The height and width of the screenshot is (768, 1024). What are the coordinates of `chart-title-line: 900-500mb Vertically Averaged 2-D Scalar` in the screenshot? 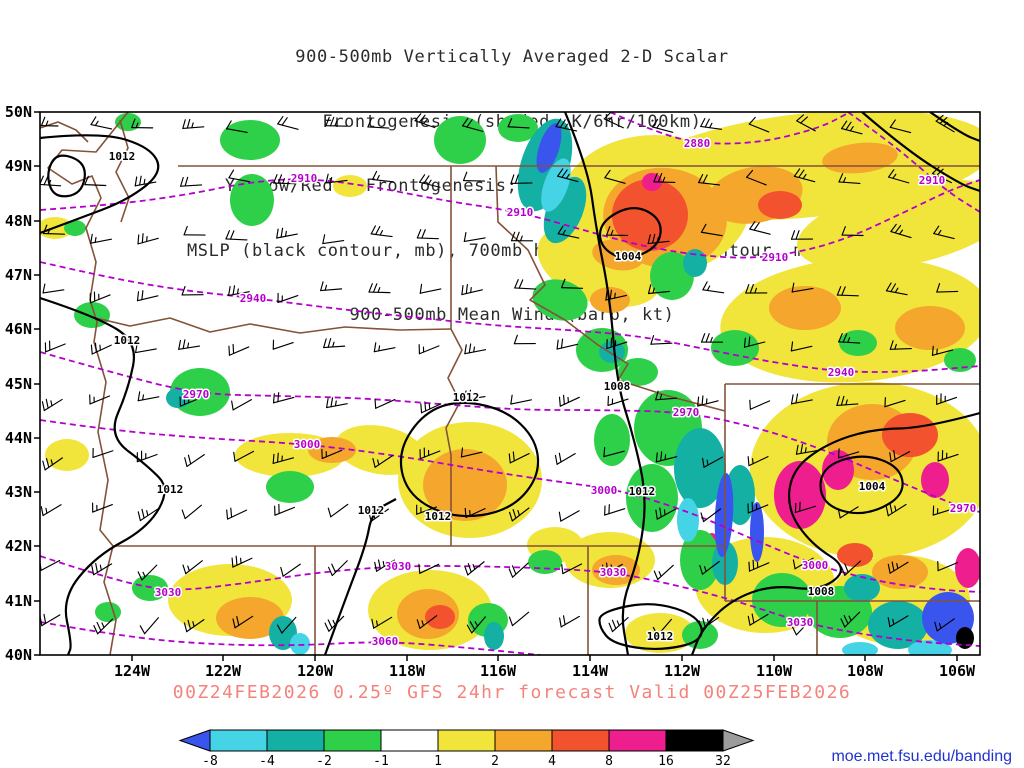 It's located at (512, 57).